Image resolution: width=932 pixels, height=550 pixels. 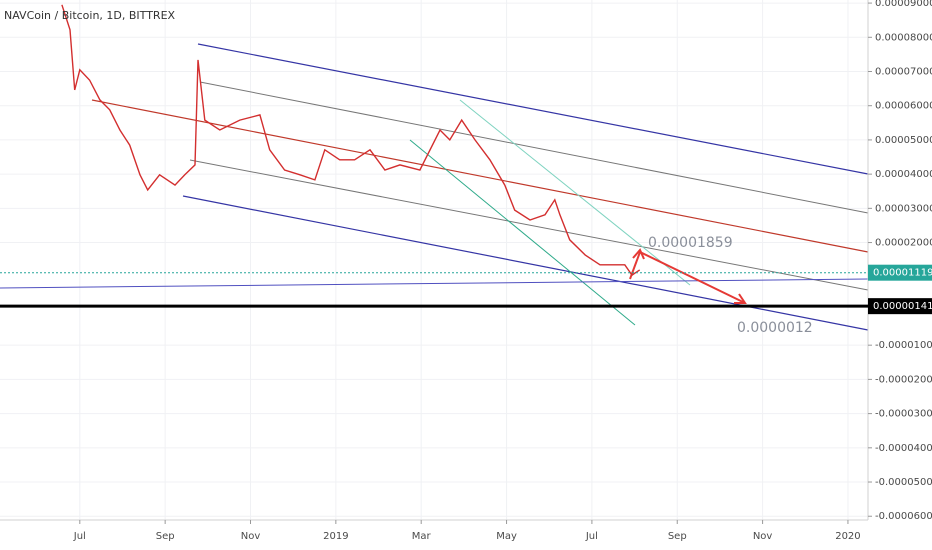 I want to click on horizontal-ray, so click(x=434, y=283).